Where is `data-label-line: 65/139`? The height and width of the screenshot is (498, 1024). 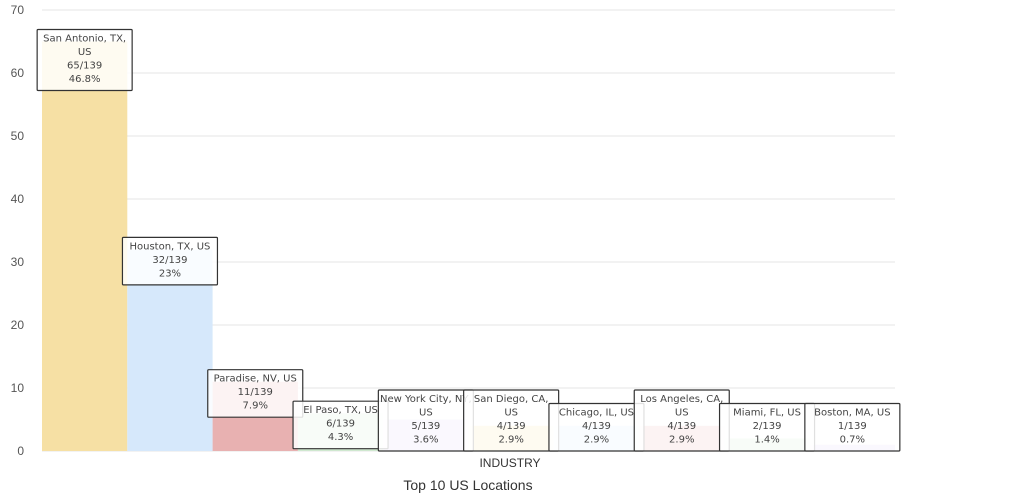 data-label-line: 65/139 is located at coordinates (84, 66).